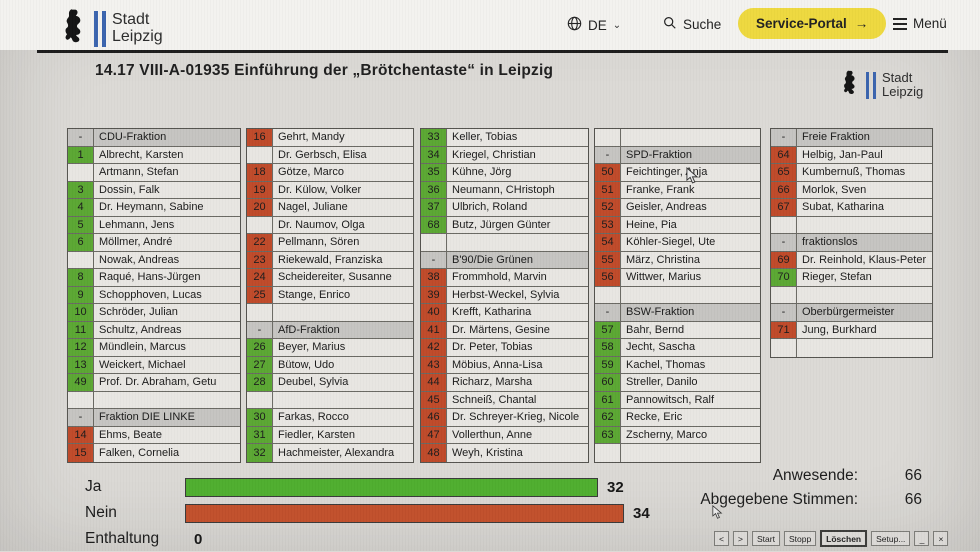  Describe the element at coordinates (608, 189) in the screenshot. I see `vote-indicator: 51` at that location.